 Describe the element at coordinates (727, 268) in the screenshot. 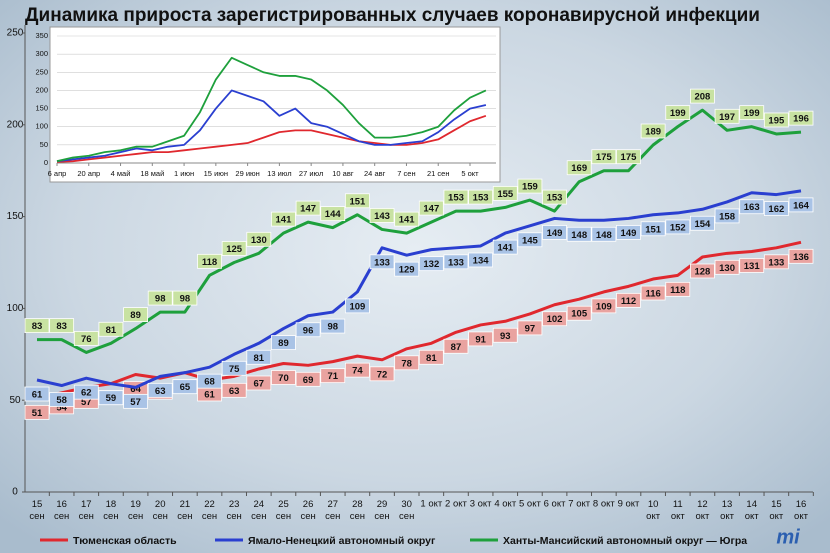

I see `data-label: 130` at that location.